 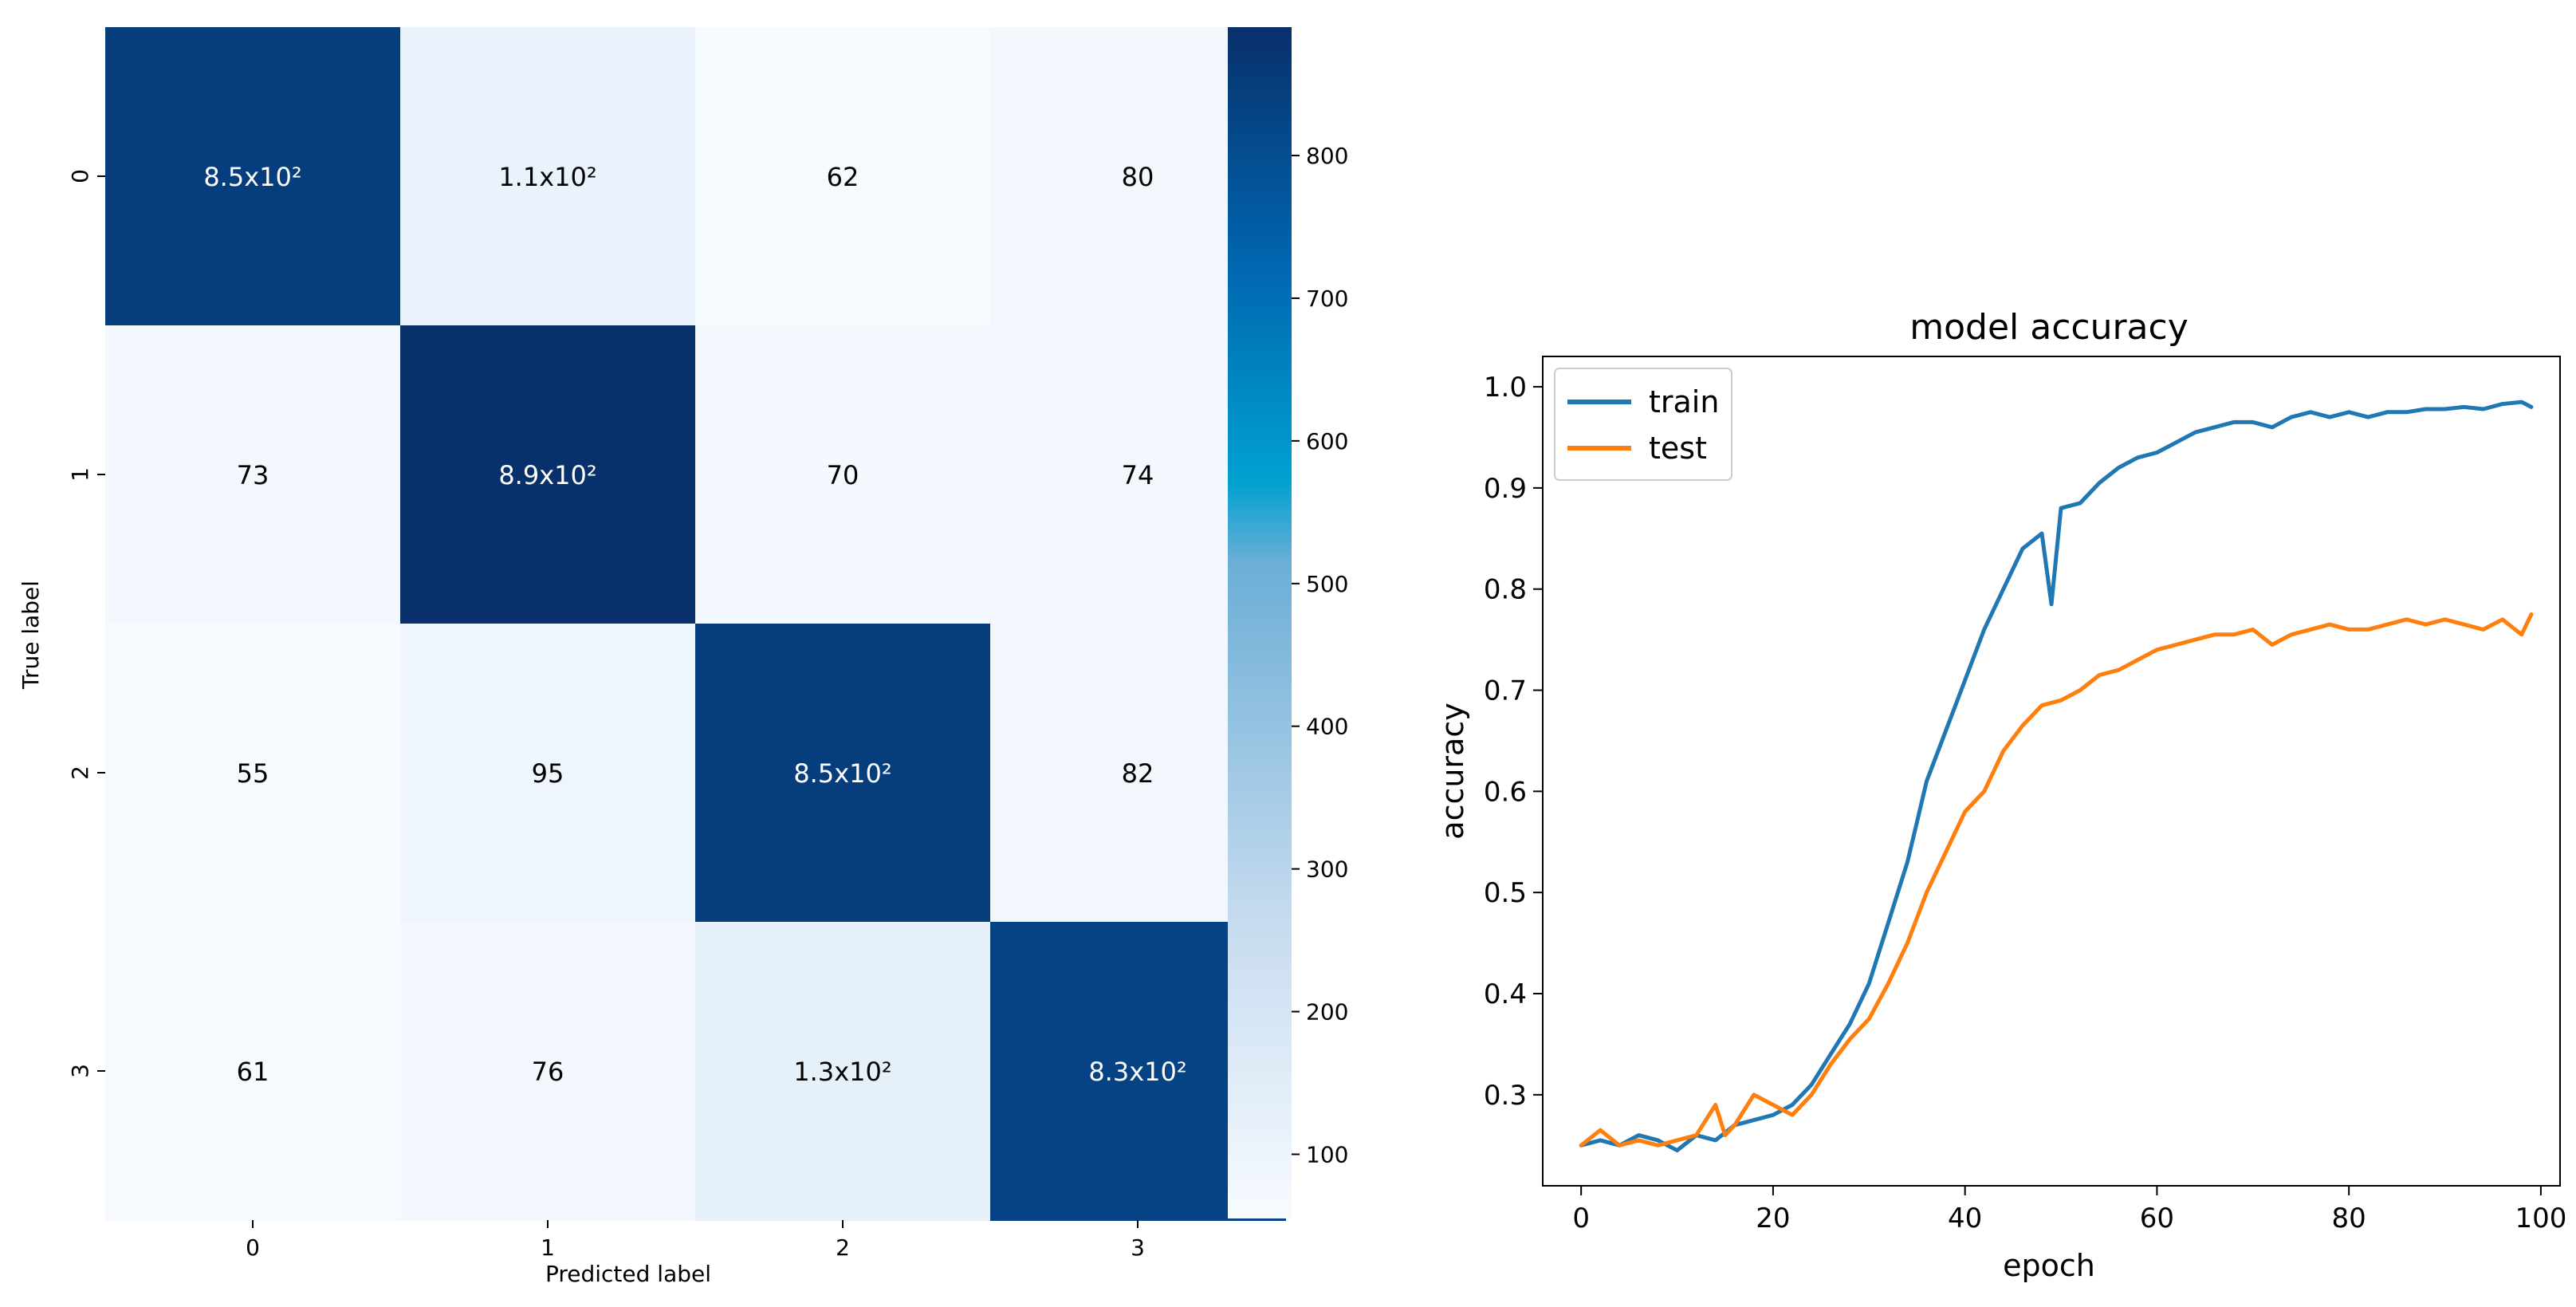 I want to click on legend-label-train: train, so click(x=1684, y=401).